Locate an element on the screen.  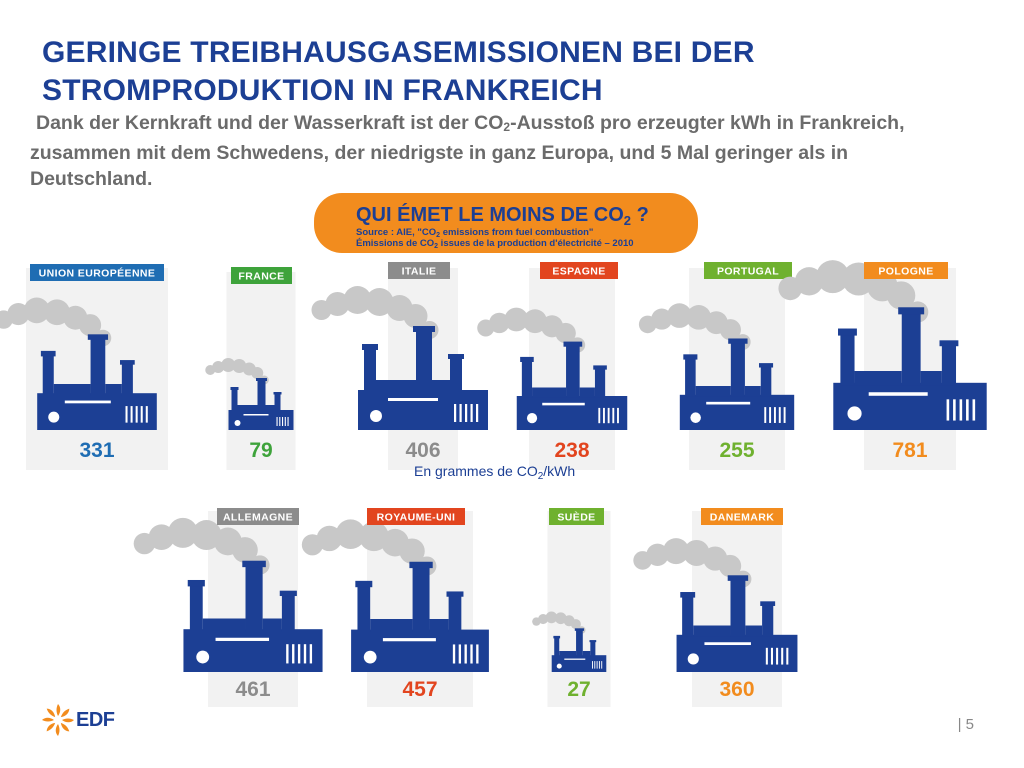
country-5: PORTUGAL 255 is located at coordinates (716, 366).